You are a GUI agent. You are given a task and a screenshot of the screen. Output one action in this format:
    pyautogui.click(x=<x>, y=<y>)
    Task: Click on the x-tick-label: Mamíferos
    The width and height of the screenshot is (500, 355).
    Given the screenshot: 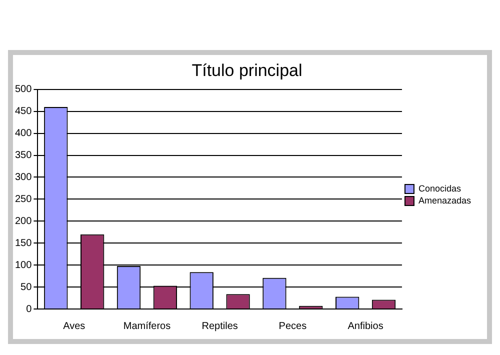 What is the action you would take?
    pyautogui.click(x=147, y=326)
    